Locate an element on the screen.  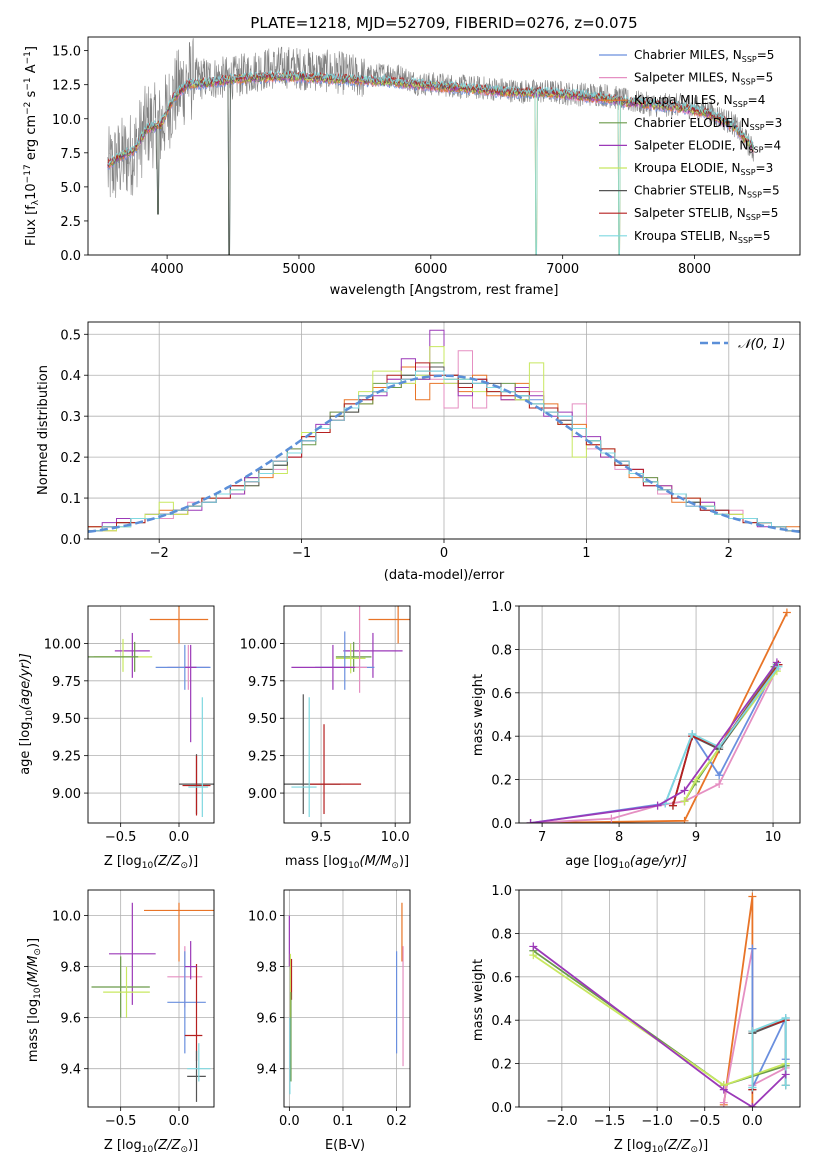
series-lines is located at coordinates (658, 715).